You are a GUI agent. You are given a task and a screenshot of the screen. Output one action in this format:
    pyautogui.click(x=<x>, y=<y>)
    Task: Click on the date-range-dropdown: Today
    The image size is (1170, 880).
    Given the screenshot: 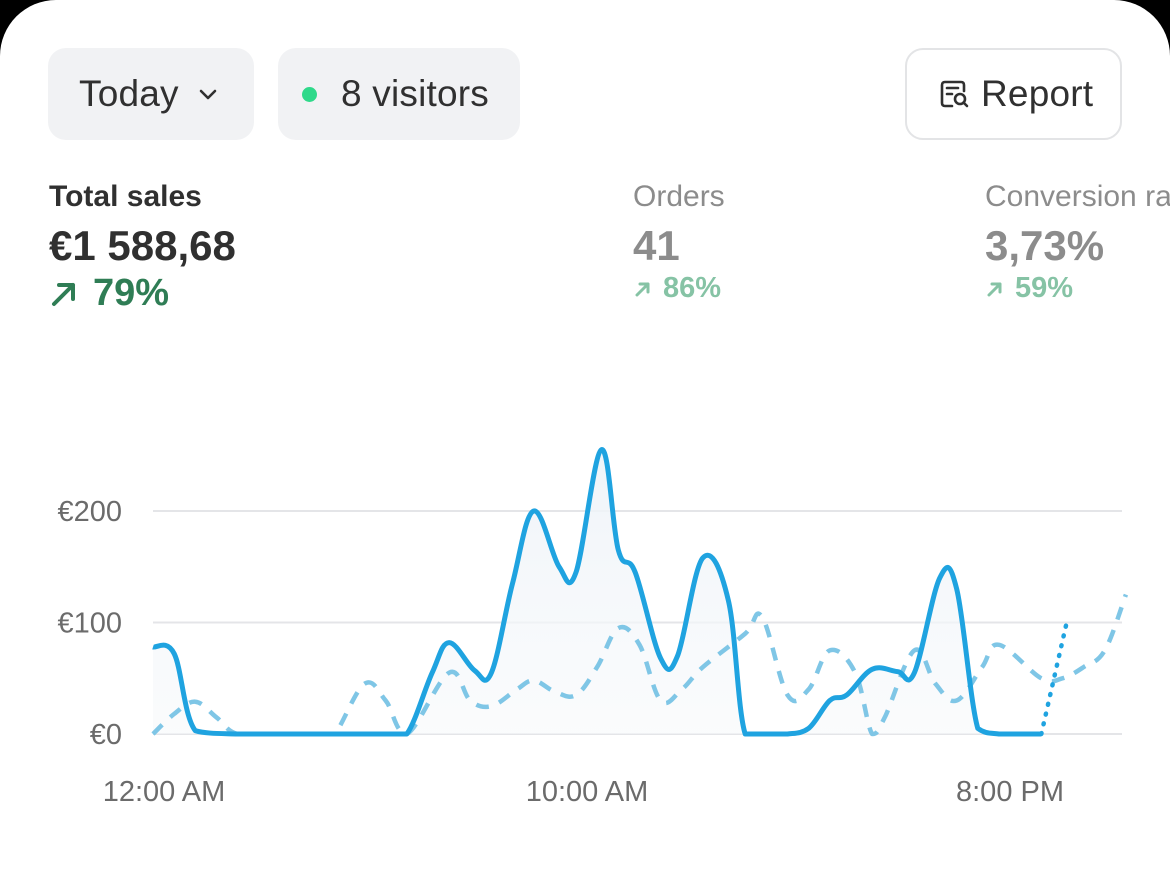 What is the action you would take?
    pyautogui.click(x=151, y=94)
    